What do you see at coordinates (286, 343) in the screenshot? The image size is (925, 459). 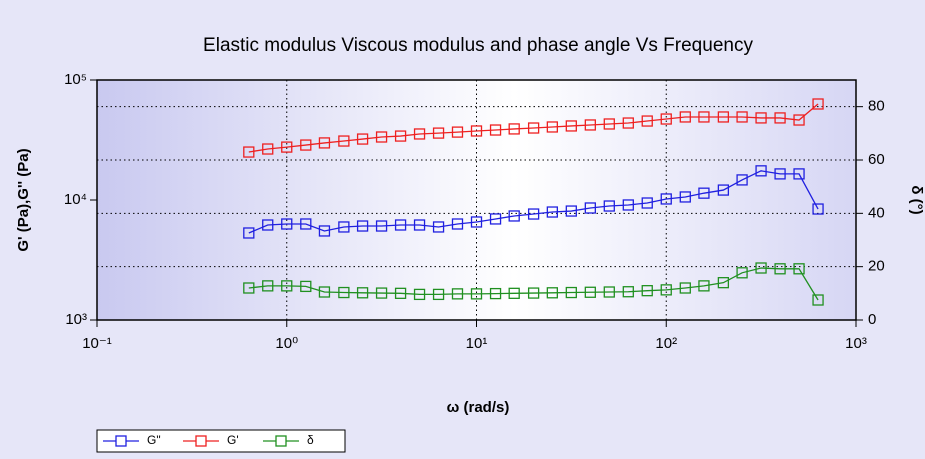 I see `x-tick-label: 10⁰` at bounding box center [286, 343].